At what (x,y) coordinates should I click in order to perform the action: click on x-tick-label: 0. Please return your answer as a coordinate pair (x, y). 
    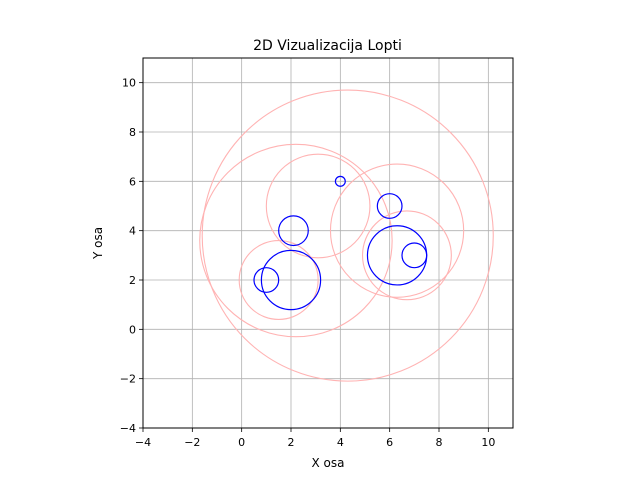
    Looking at the image, I should click on (241, 442).